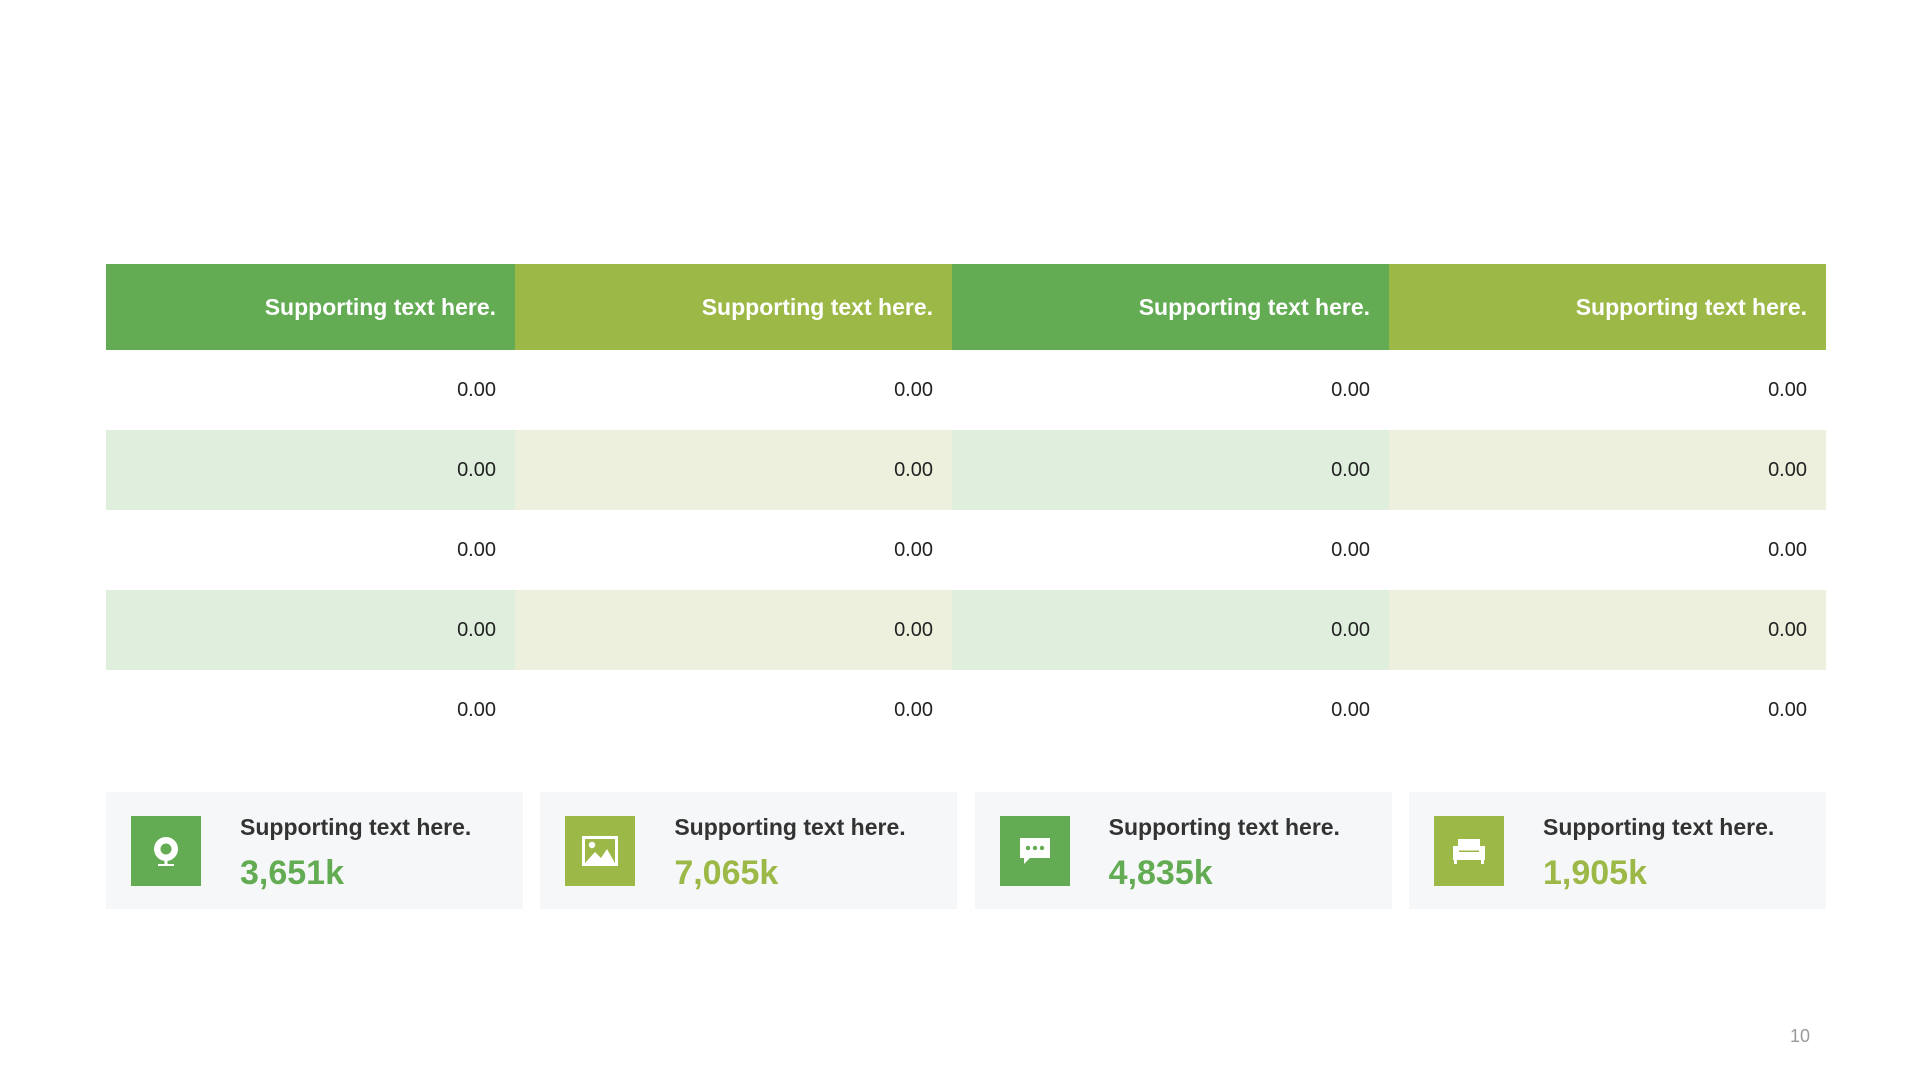 The width and height of the screenshot is (1920, 1080). Describe the element at coordinates (1594, 873) in the screenshot. I see `stat-value: 1,905k` at that location.